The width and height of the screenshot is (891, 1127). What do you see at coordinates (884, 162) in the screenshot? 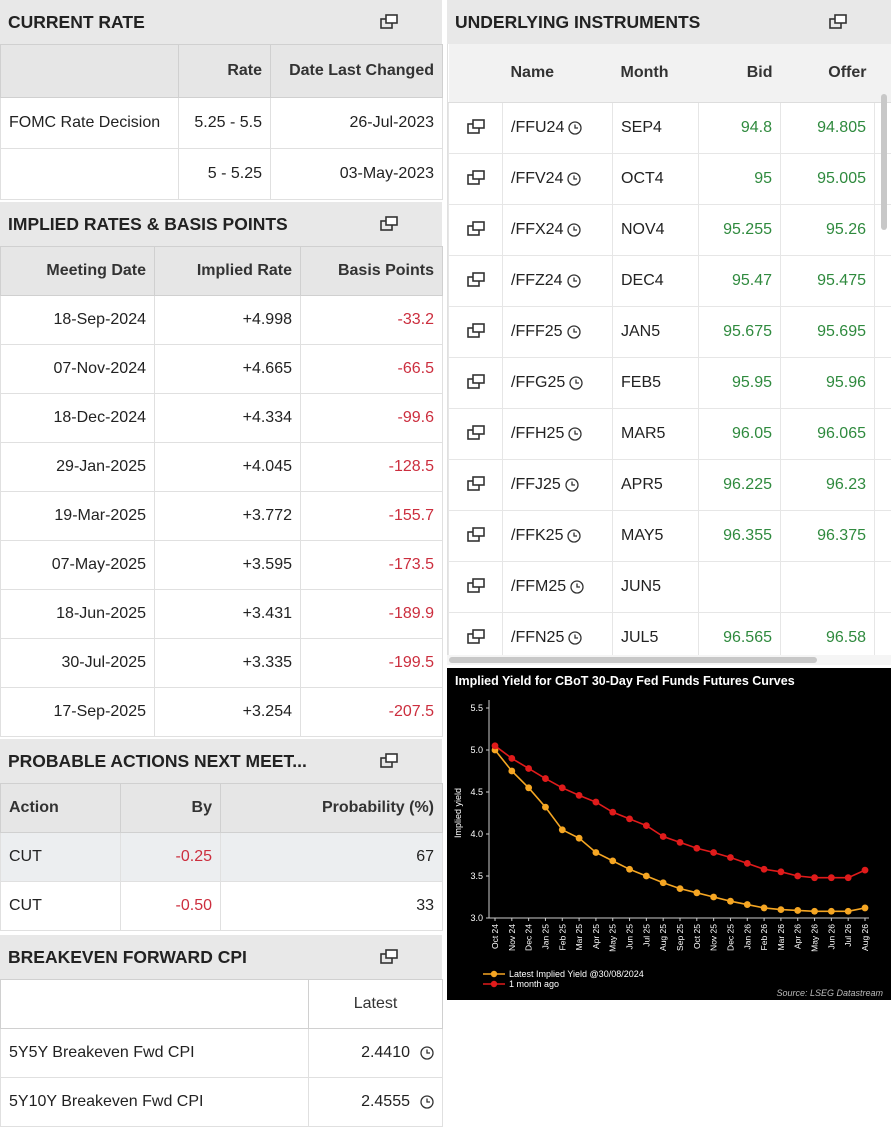
I see `vertical-scrollbar` at bounding box center [884, 162].